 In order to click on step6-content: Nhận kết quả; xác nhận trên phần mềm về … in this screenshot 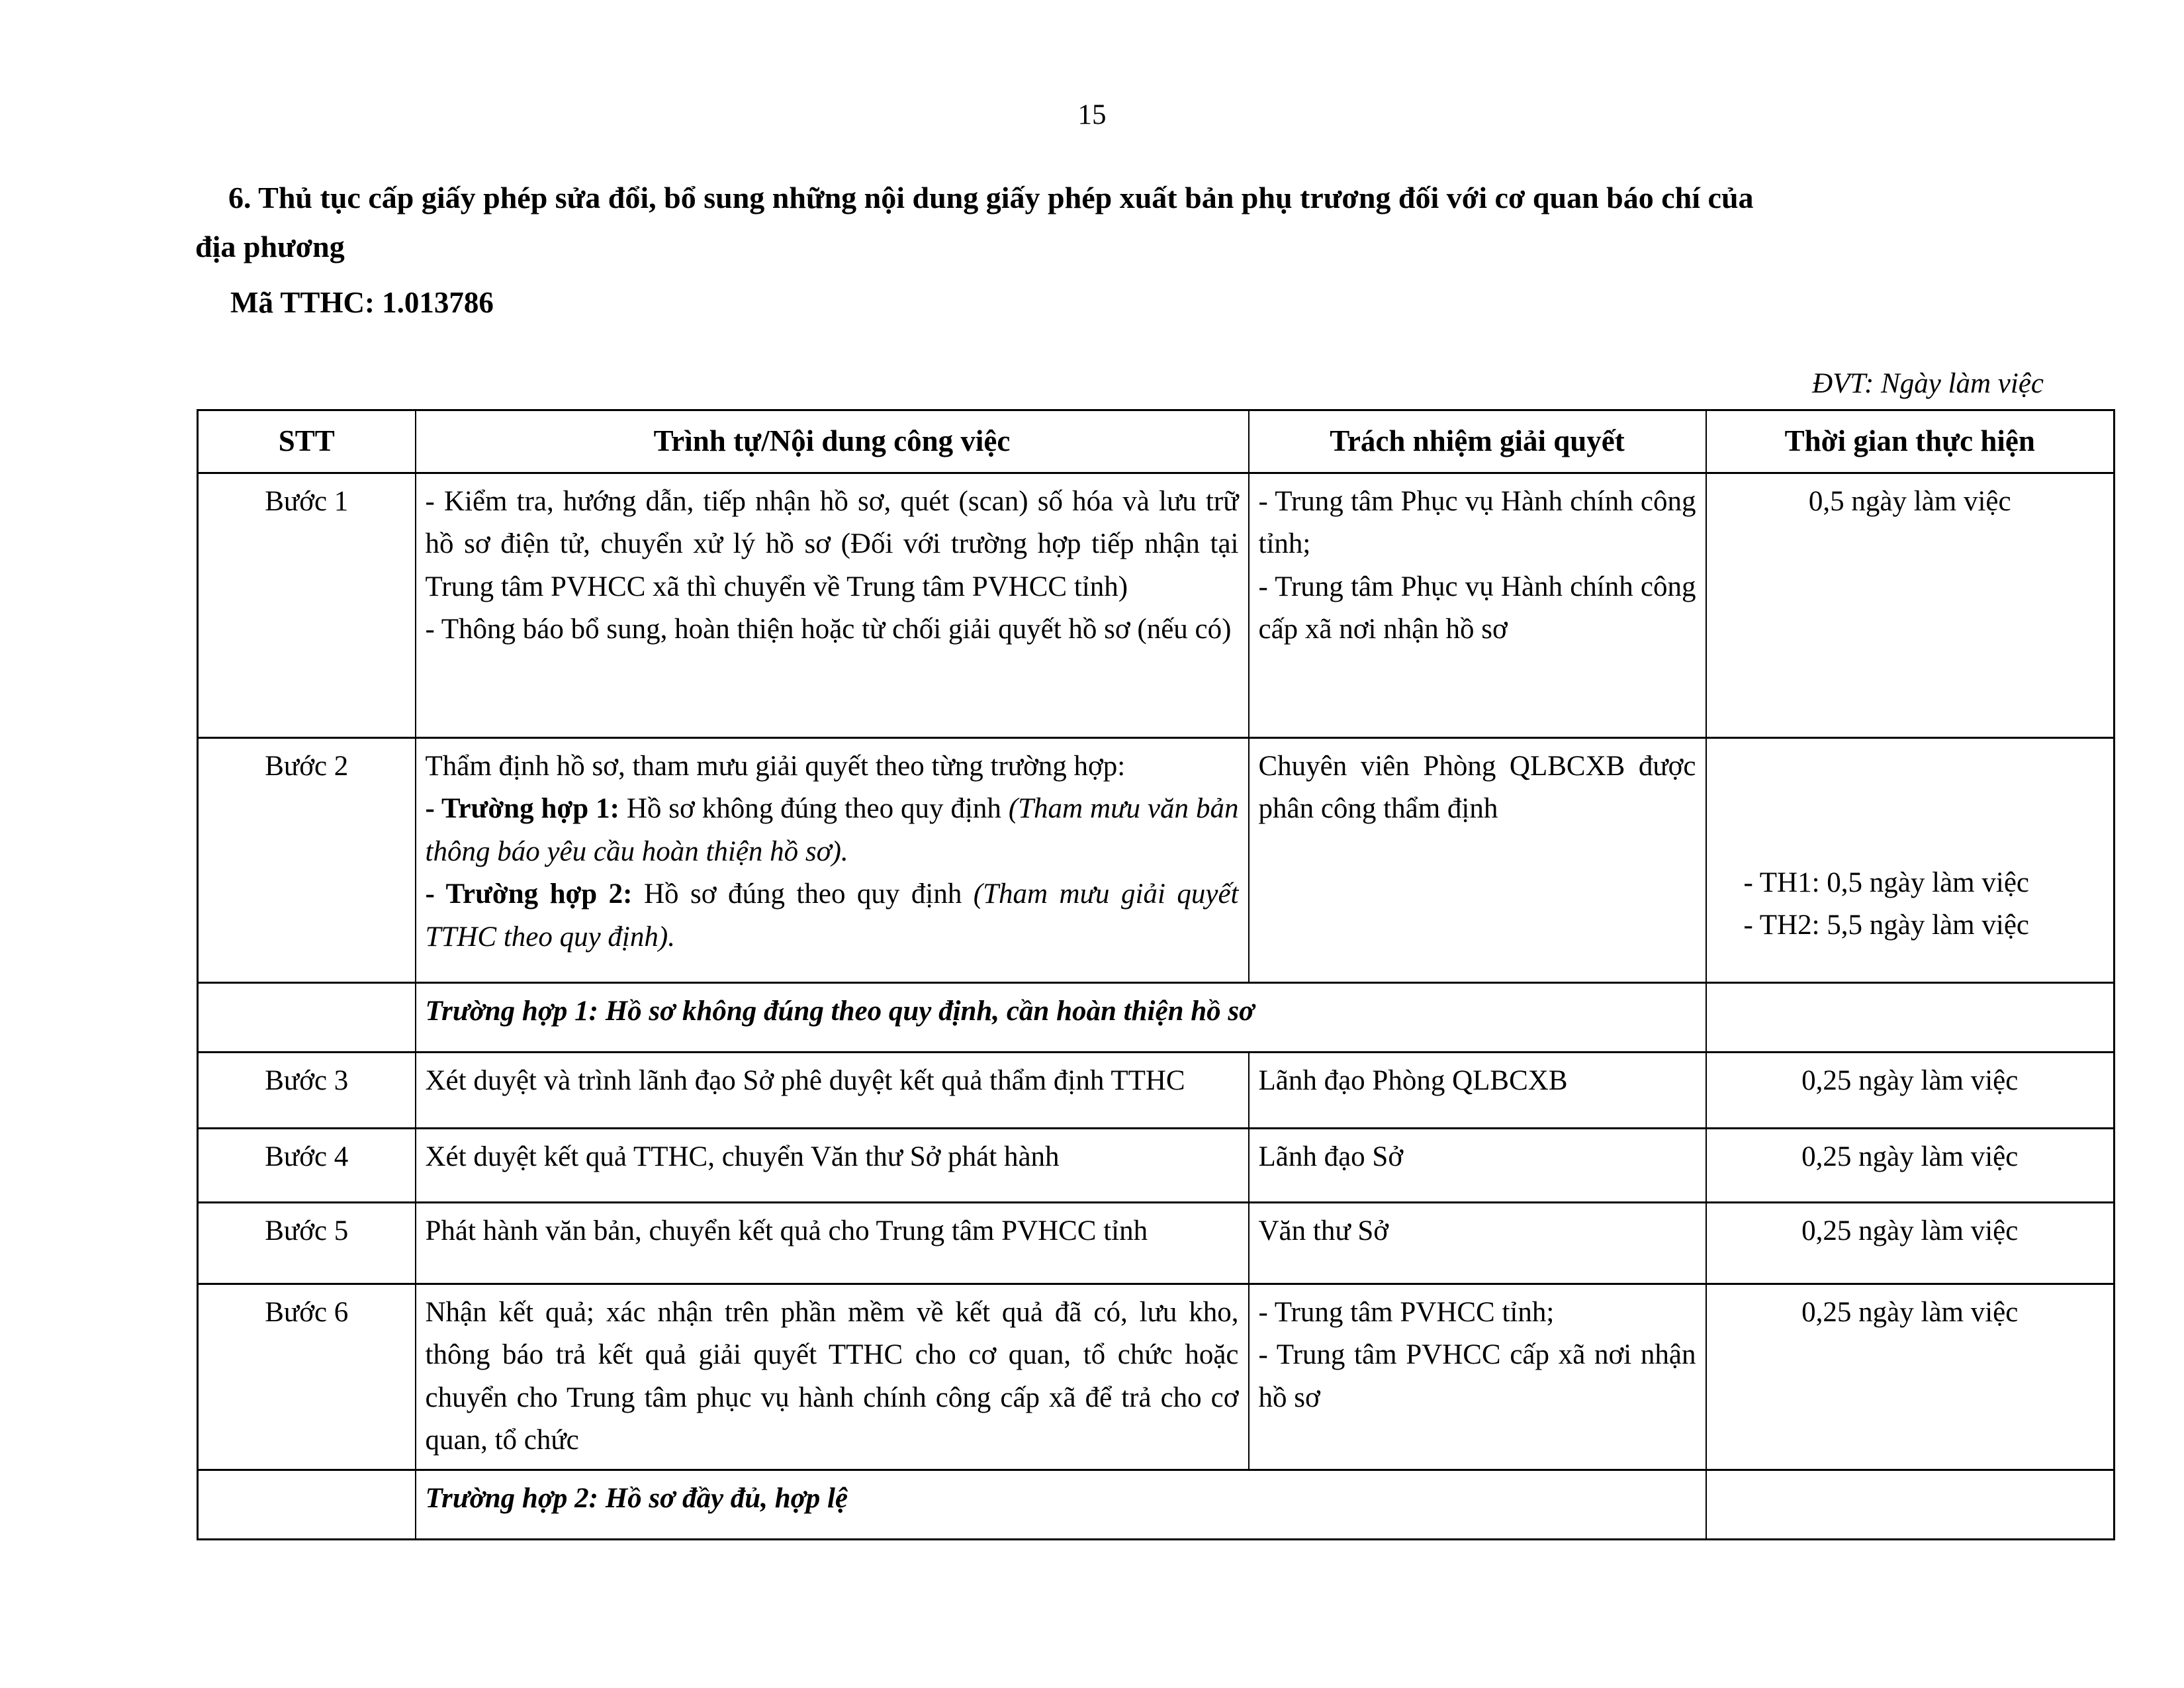, I will do `click(832, 1376)`.